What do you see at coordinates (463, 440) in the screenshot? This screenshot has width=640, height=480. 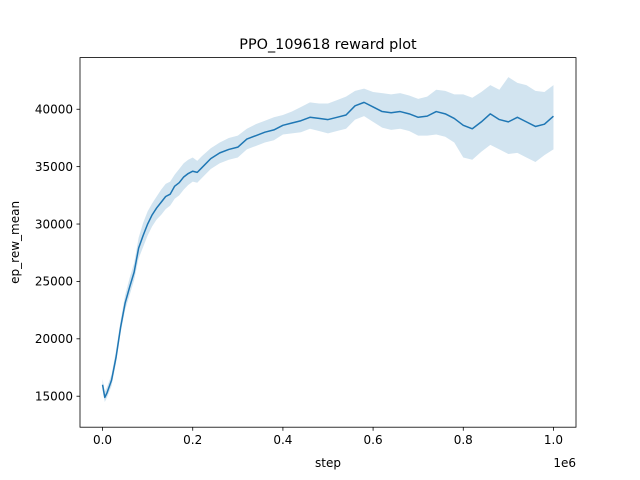 I see `x-tick-label: 0.8` at bounding box center [463, 440].